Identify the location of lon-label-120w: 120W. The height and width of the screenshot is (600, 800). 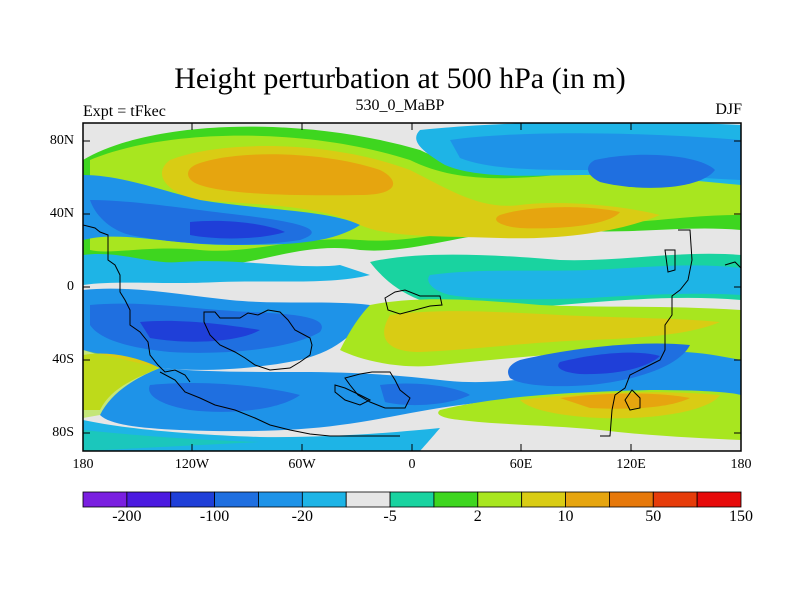
(192, 464).